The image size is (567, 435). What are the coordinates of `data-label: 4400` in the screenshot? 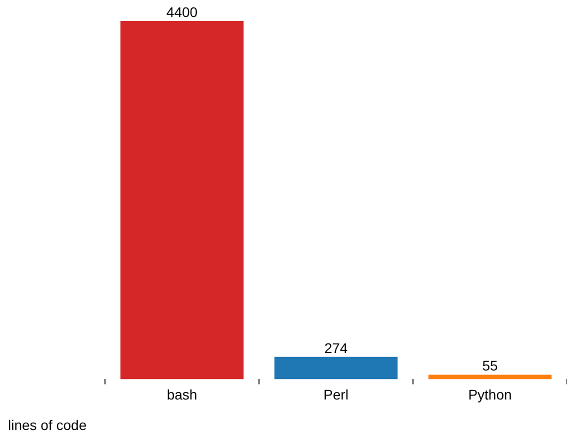 It's located at (182, 12).